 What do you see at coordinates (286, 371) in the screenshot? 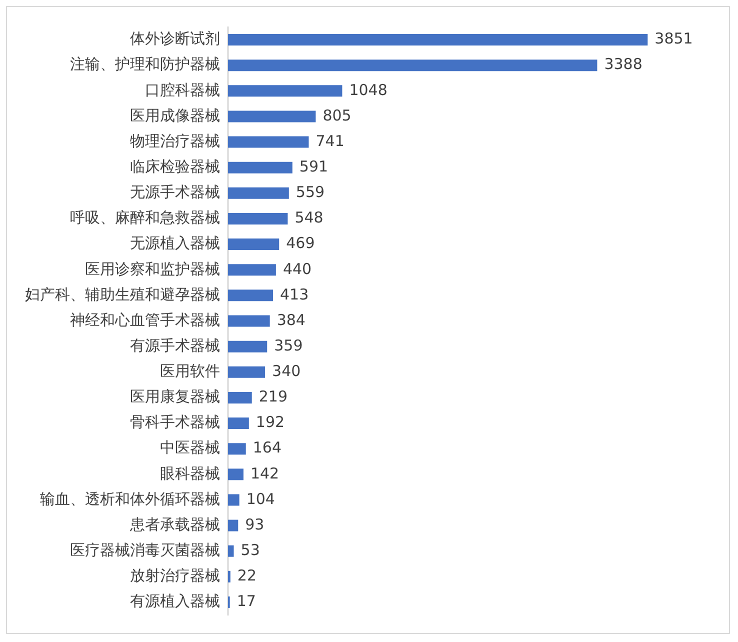
I see `data-label: 340` at bounding box center [286, 371].